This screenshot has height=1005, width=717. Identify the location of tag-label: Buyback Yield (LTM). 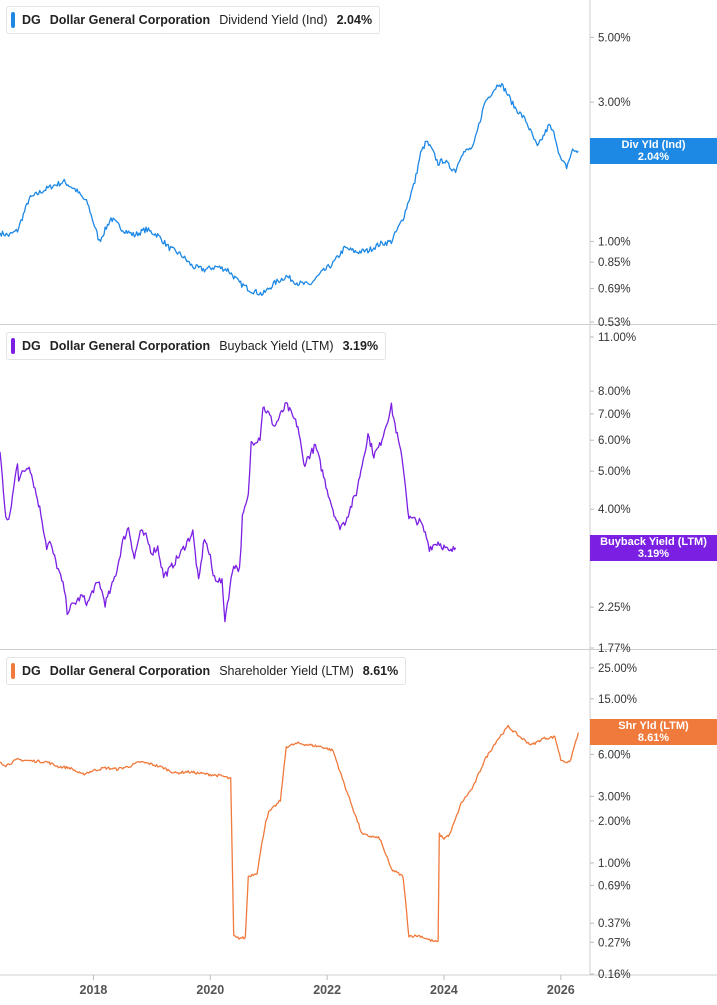
(653, 541).